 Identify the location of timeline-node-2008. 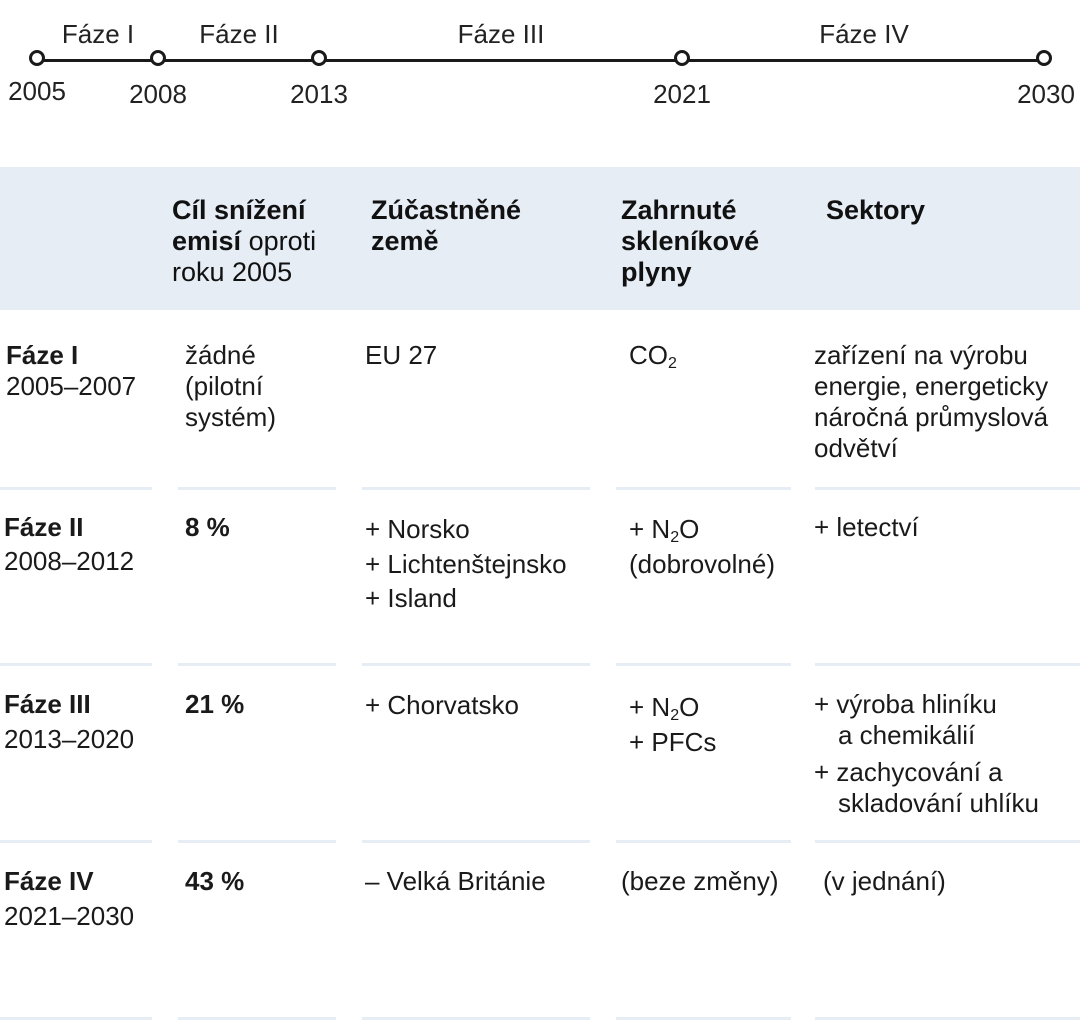
(158, 58).